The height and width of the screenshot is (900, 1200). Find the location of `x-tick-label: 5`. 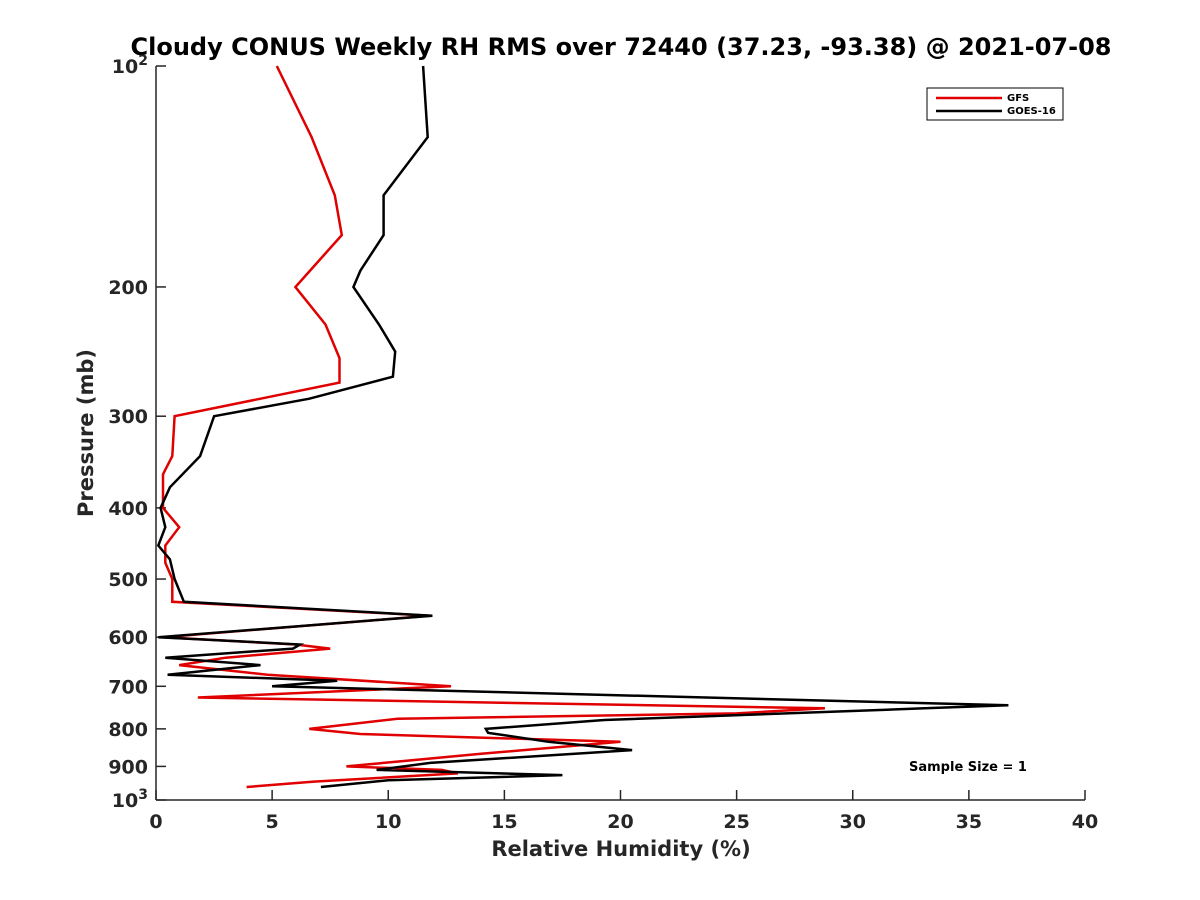

x-tick-label: 5 is located at coordinates (272, 822).